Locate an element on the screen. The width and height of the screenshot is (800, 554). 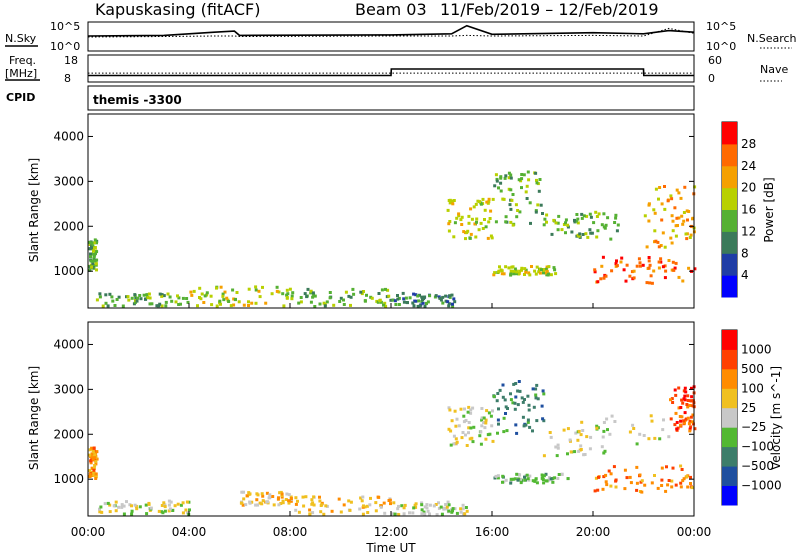
date-range: 11/Feb/2019 – 12/Feb/2019 is located at coordinates (549, 9).